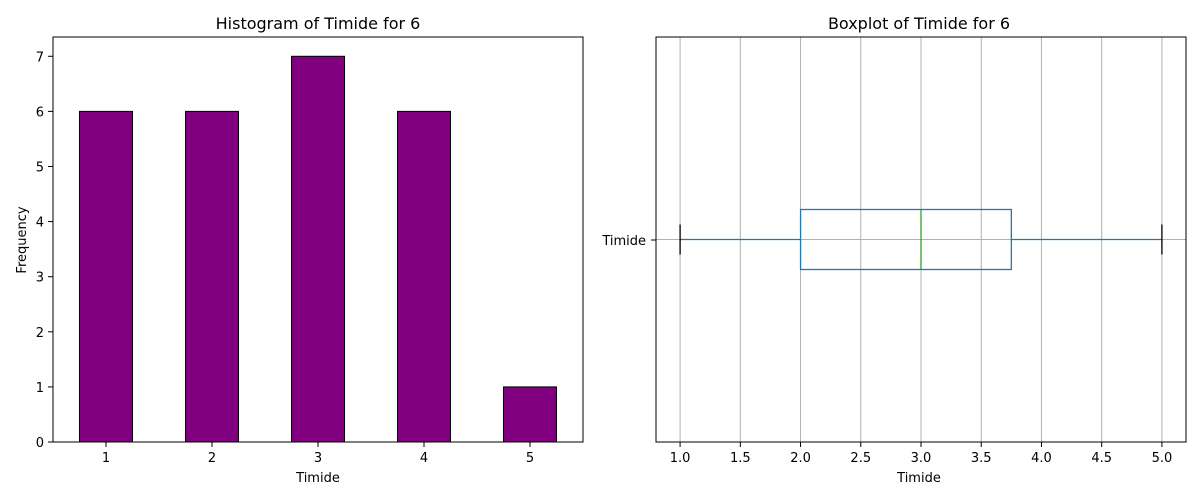  What do you see at coordinates (44, 250) in the screenshot?
I see `histogram-y-ticks: 0 1 2 3 4 5 6 7` at bounding box center [44, 250].